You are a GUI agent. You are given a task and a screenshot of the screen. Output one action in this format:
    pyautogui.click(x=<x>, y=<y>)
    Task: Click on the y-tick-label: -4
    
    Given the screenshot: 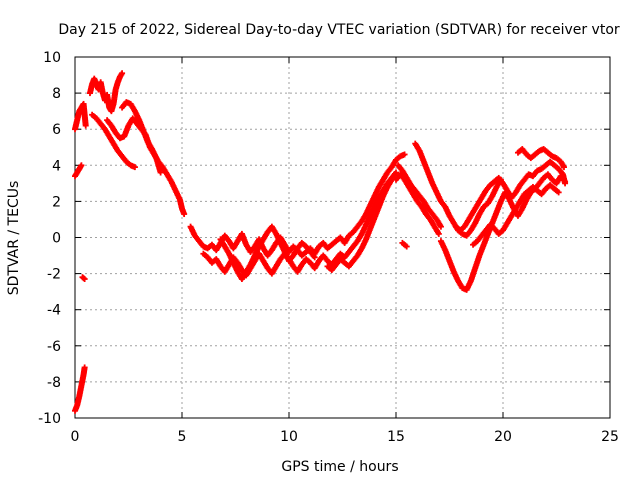 What is the action you would take?
    pyautogui.click(x=54, y=311)
    